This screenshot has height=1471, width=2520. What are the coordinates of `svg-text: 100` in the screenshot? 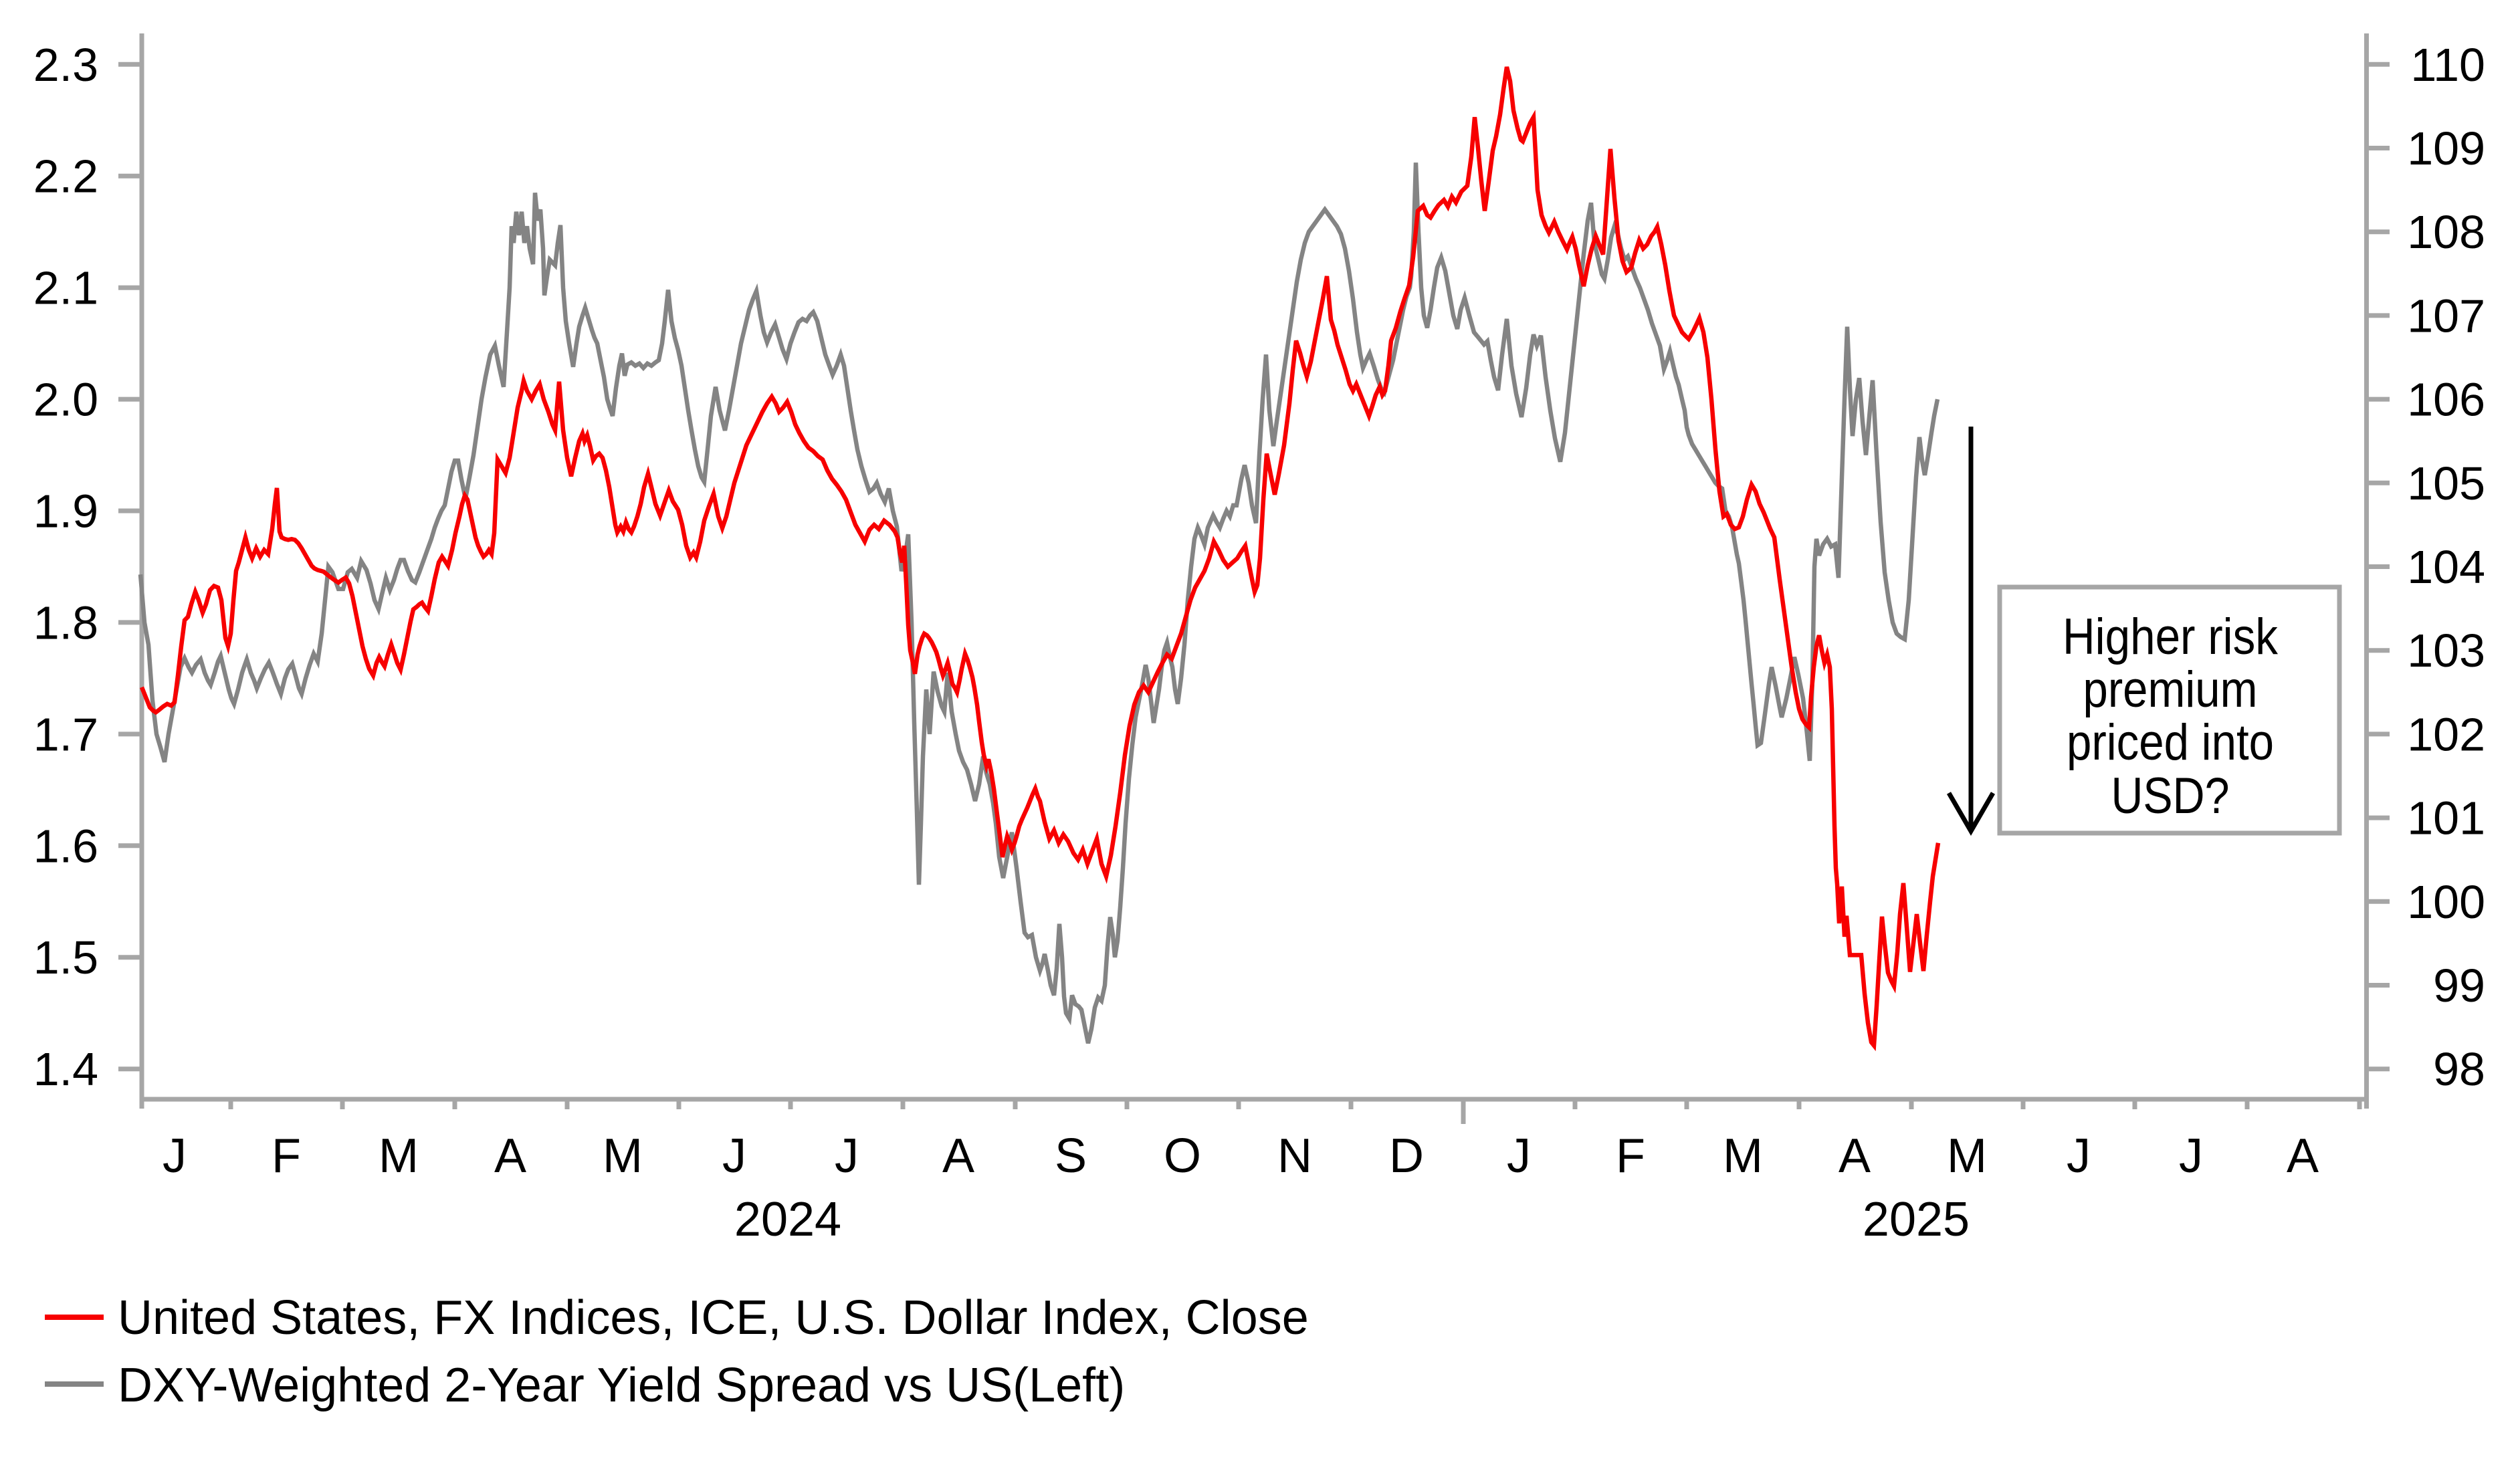 It's located at (2446, 902).